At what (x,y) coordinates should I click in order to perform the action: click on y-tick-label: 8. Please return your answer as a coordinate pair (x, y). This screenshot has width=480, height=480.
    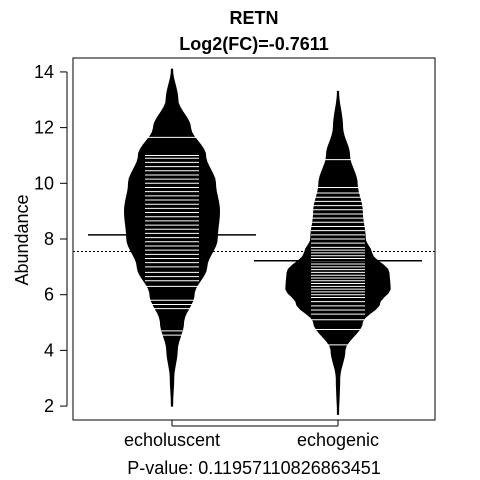
    Looking at the image, I should click on (49, 239).